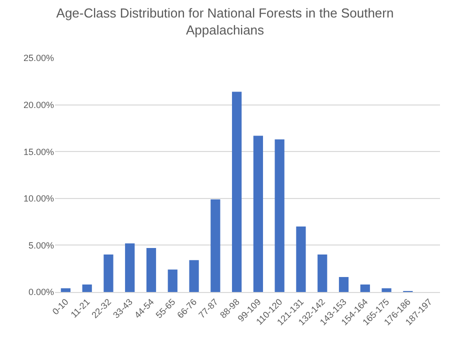 The image size is (450, 350). Describe the element at coordinates (38, 105) in the screenshot. I see `y-tick-label: 20.00%` at that location.